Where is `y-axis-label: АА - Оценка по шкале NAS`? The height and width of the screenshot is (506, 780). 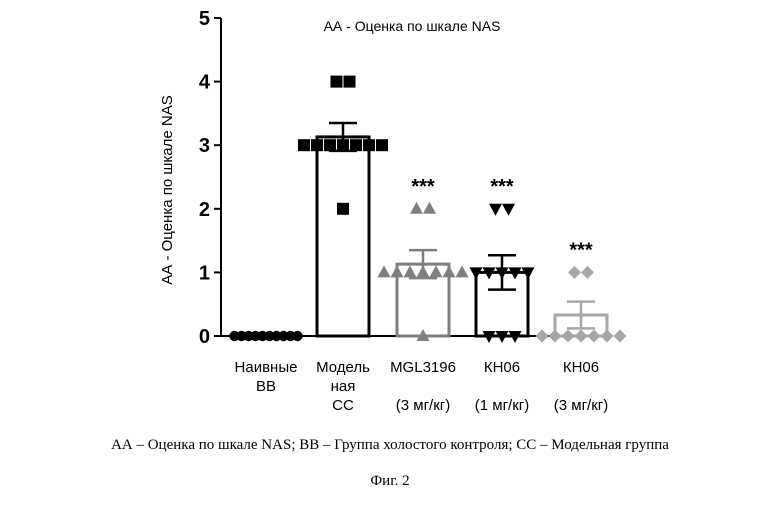
y-axis-label: АА - Оценка по шкале NAS is located at coordinates (167, 189).